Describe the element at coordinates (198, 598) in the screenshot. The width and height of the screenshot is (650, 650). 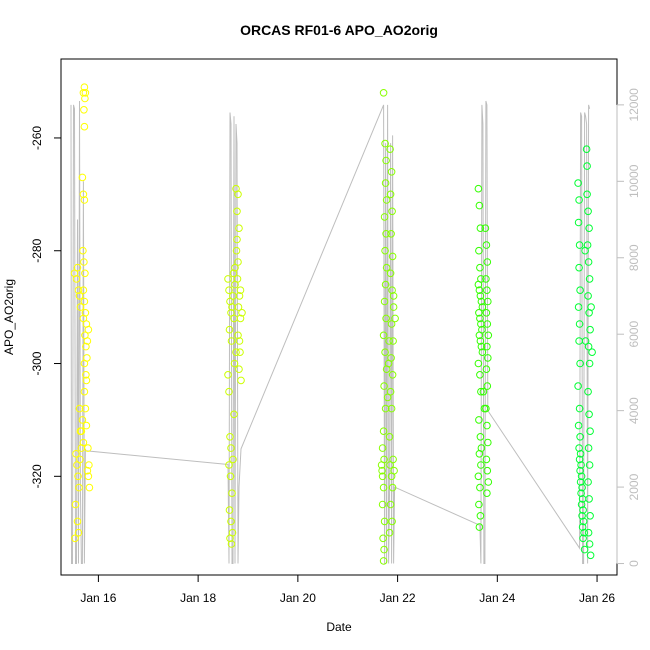
I see `x-tick-label: Jan 18` at that location.